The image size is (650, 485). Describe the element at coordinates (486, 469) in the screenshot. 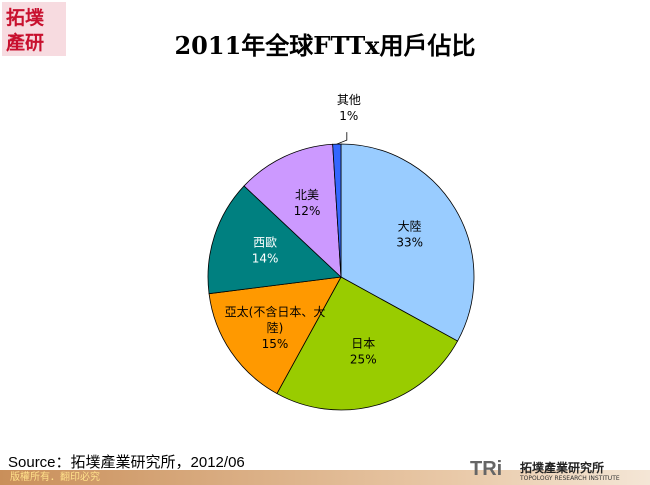

I see `brand-logo-mark: TRi` at that location.